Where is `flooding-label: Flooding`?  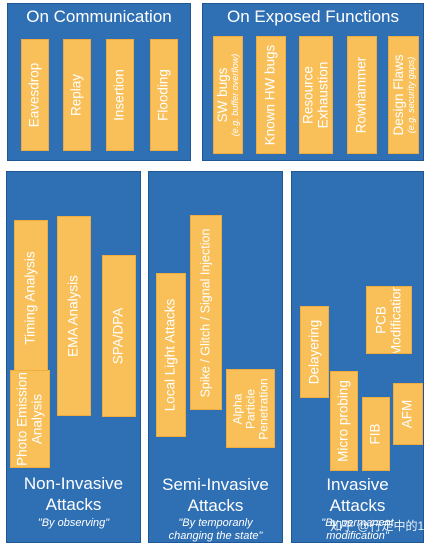
flooding-label: Flooding is located at coordinates (163, 95).